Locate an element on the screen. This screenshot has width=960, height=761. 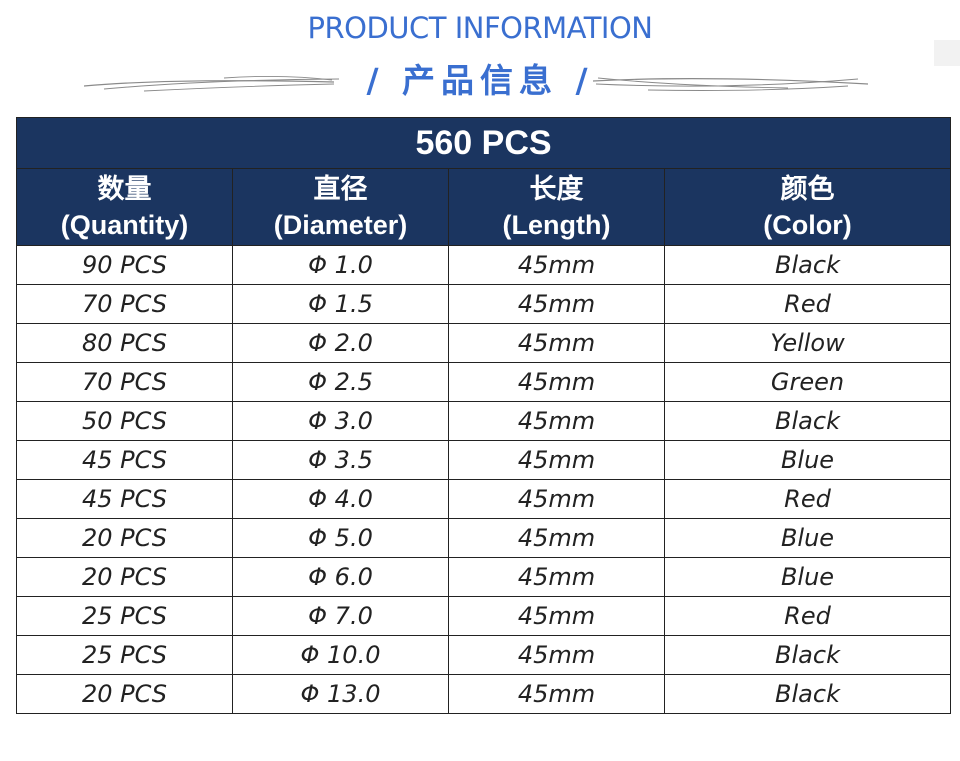
right-swoosh-ornament is located at coordinates (730, 84).